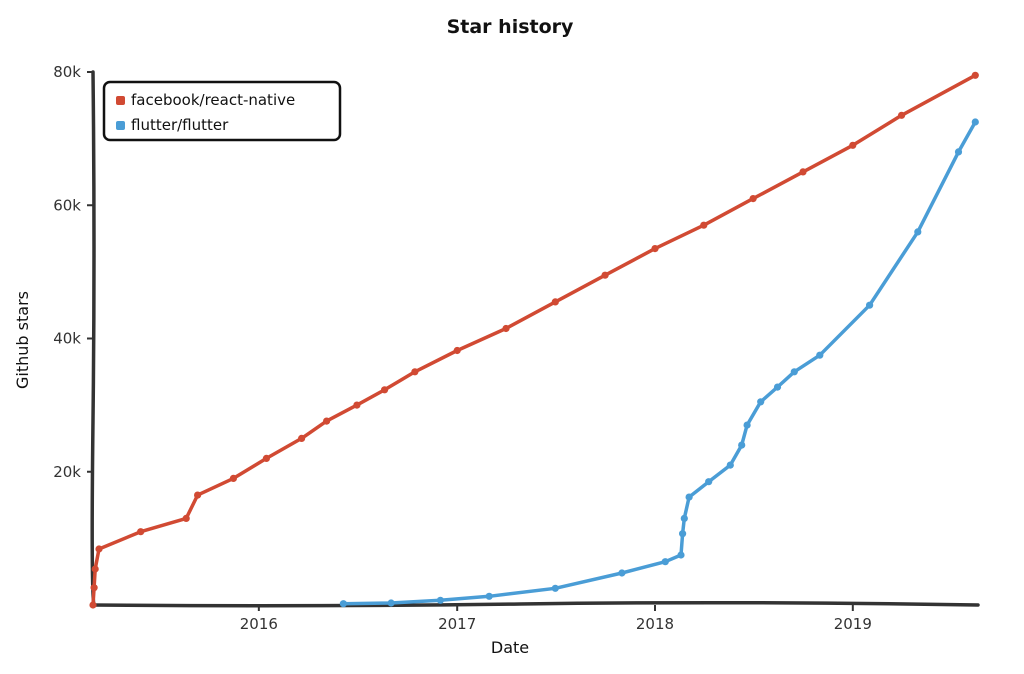  Describe the element at coordinates (67, 205) in the screenshot. I see `y-tick-label: 60k` at that location.